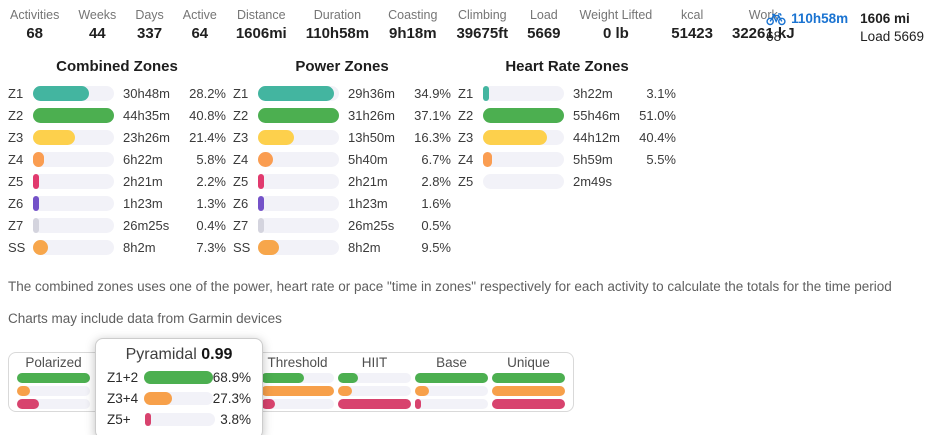  Describe the element at coordinates (364, 247) in the screenshot. I see `zone-time: 8h2m` at that location.